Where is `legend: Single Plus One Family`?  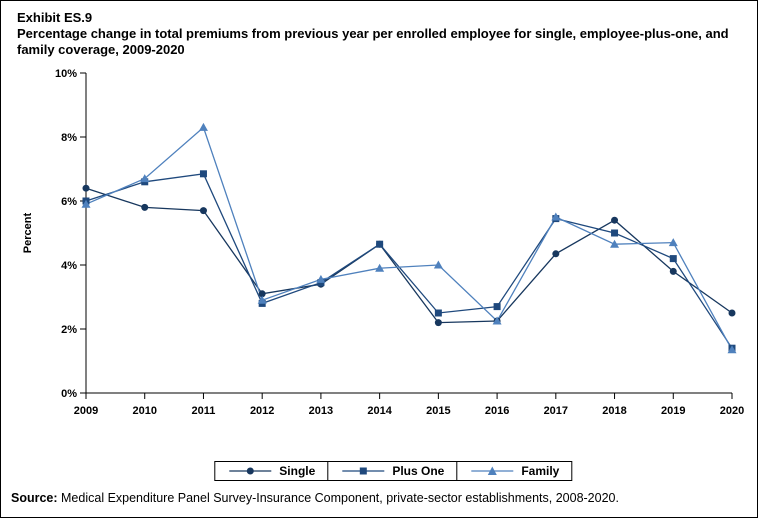
legend: Single Plus One Family is located at coordinates (393, 471).